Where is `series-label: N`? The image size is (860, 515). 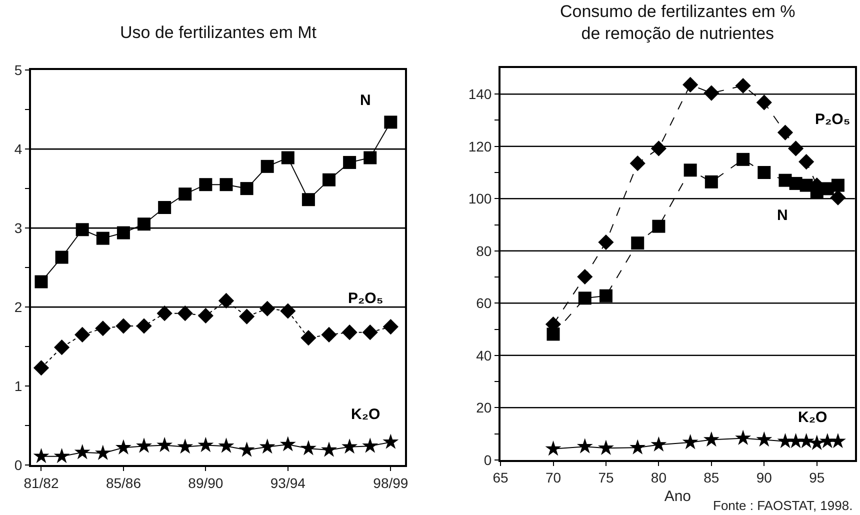
series-label: N is located at coordinates (365, 100).